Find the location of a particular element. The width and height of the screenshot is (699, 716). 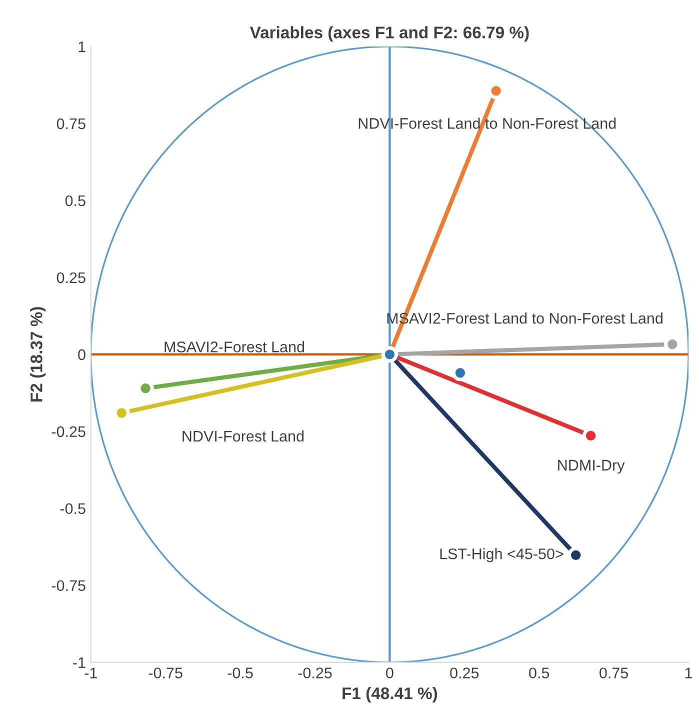

y-tick-label: 0.5 is located at coordinates (75, 200).